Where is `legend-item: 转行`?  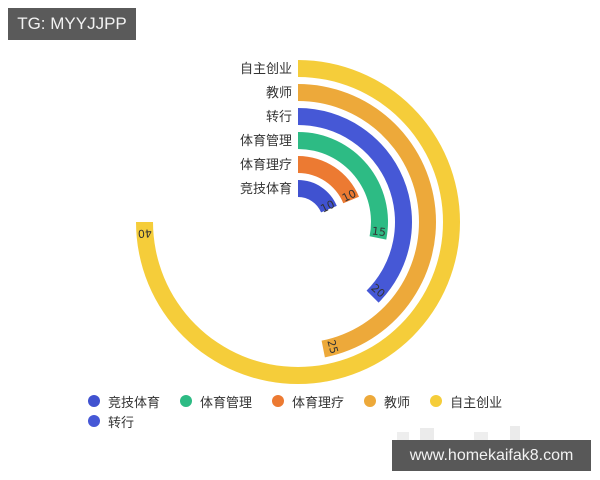
legend-item: 转行 is located at coordinates (298, 422).